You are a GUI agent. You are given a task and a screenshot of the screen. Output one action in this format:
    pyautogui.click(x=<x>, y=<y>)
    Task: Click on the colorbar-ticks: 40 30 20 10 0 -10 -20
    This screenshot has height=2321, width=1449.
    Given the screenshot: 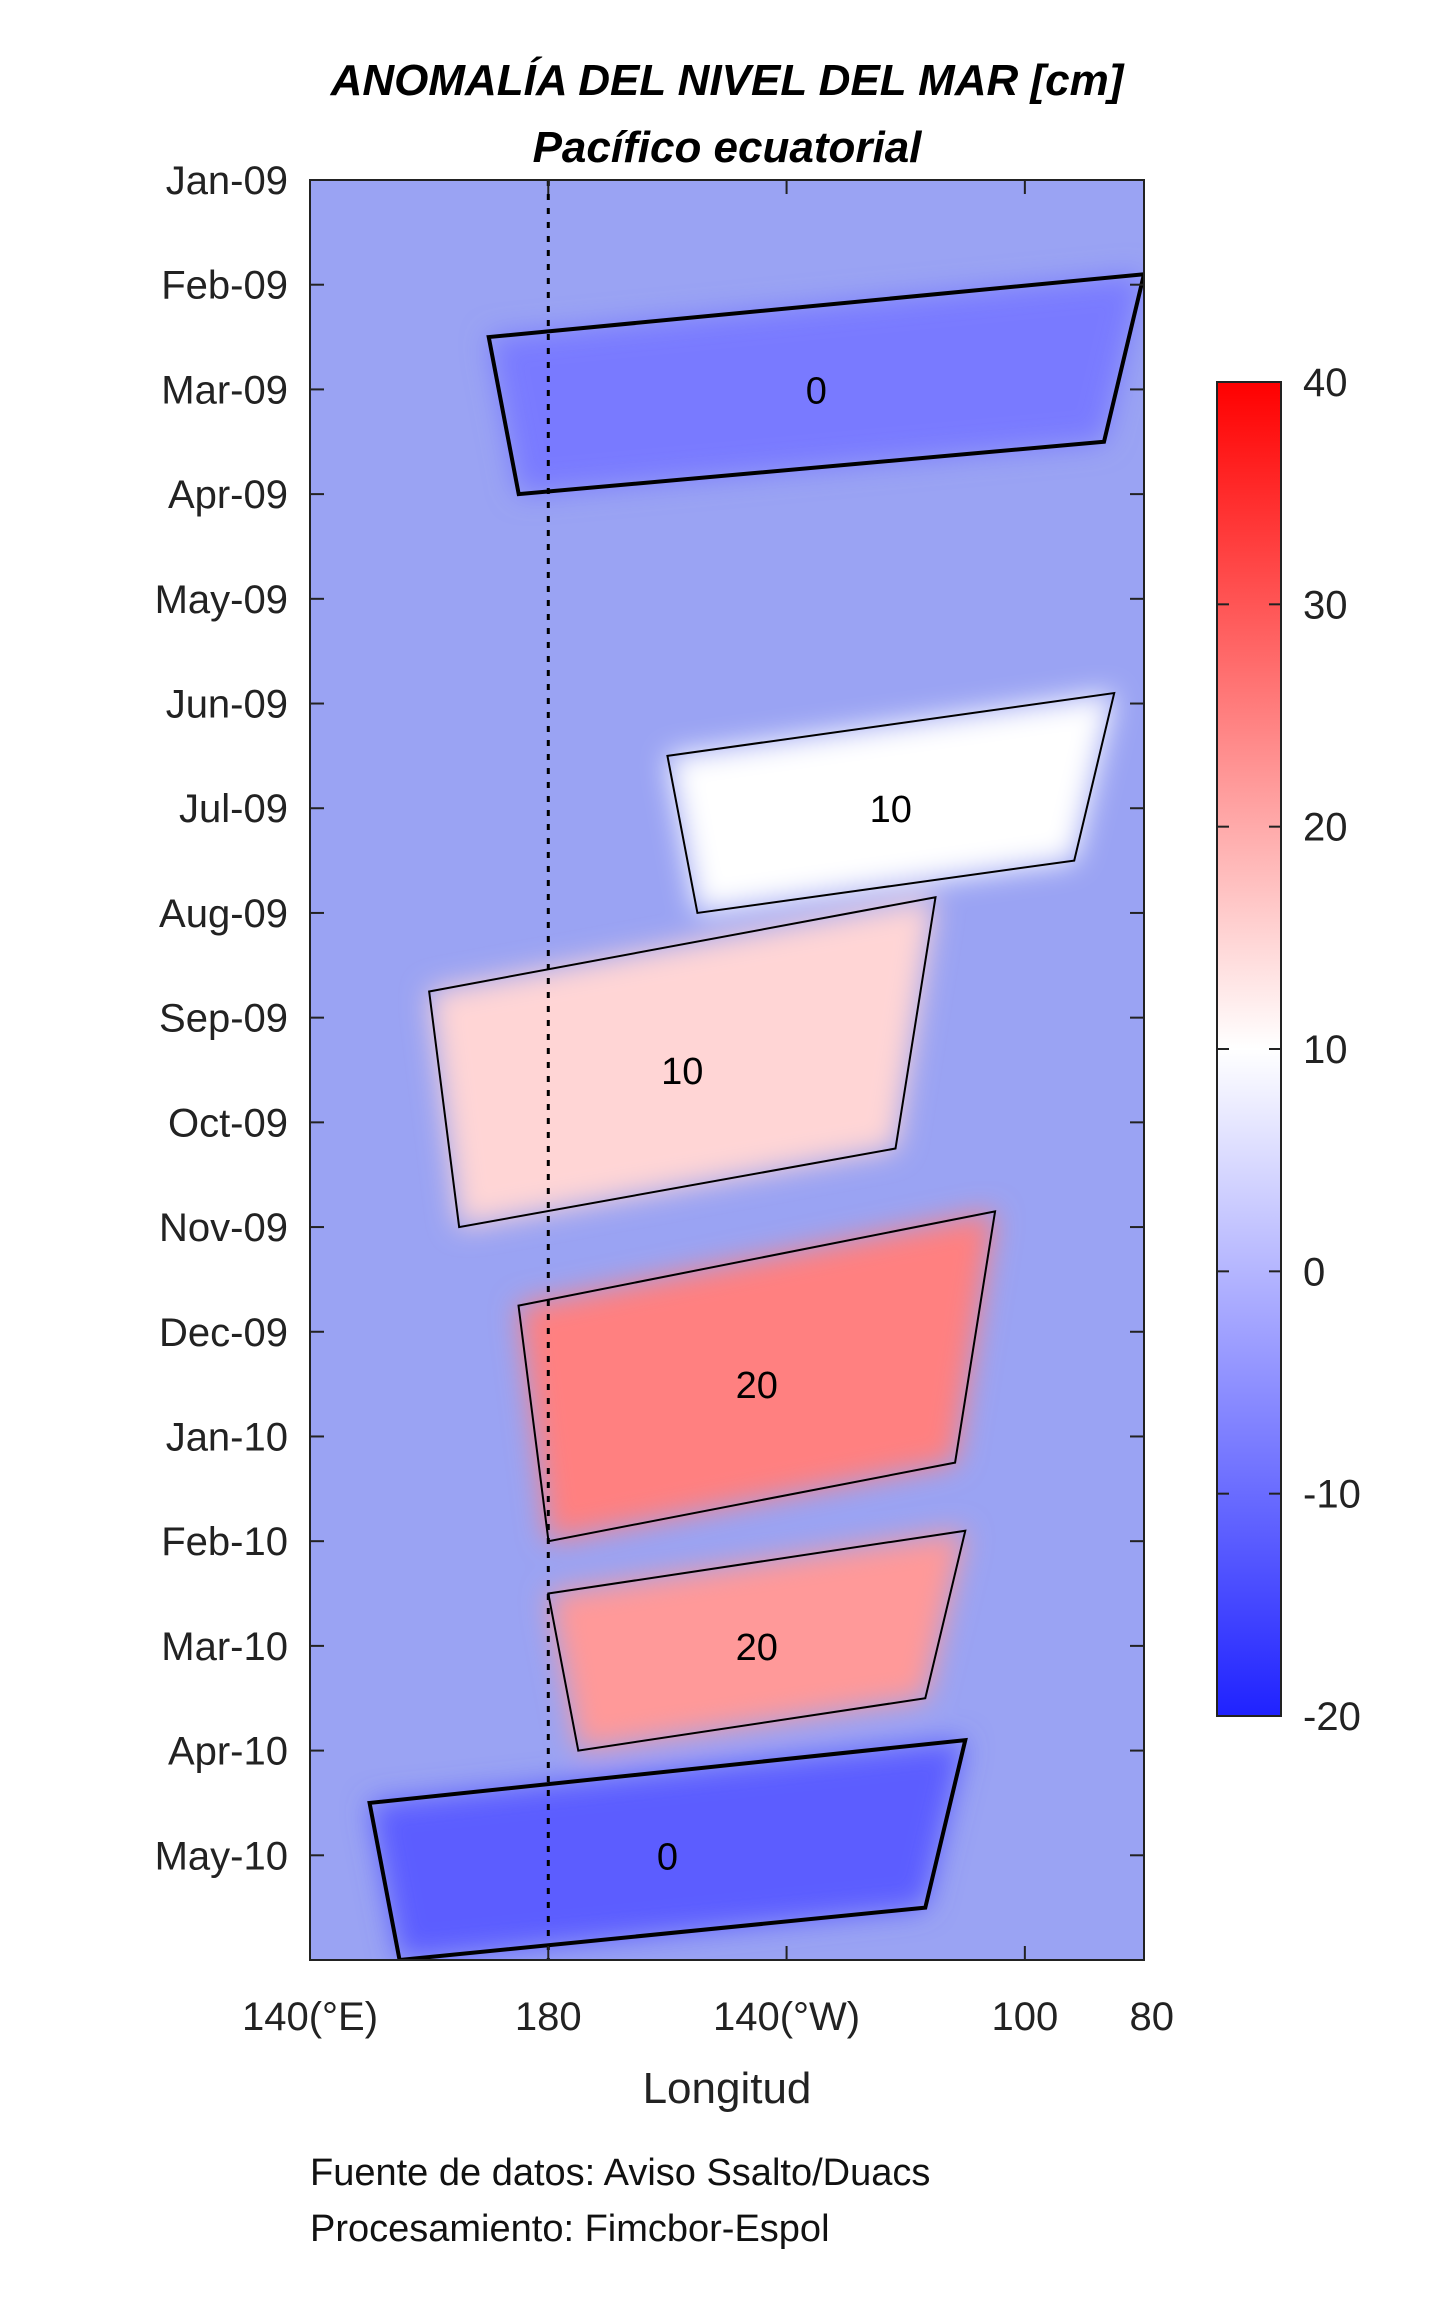 What is the action you would take?
    pyautogui.click(x=1289, y=1050)
    